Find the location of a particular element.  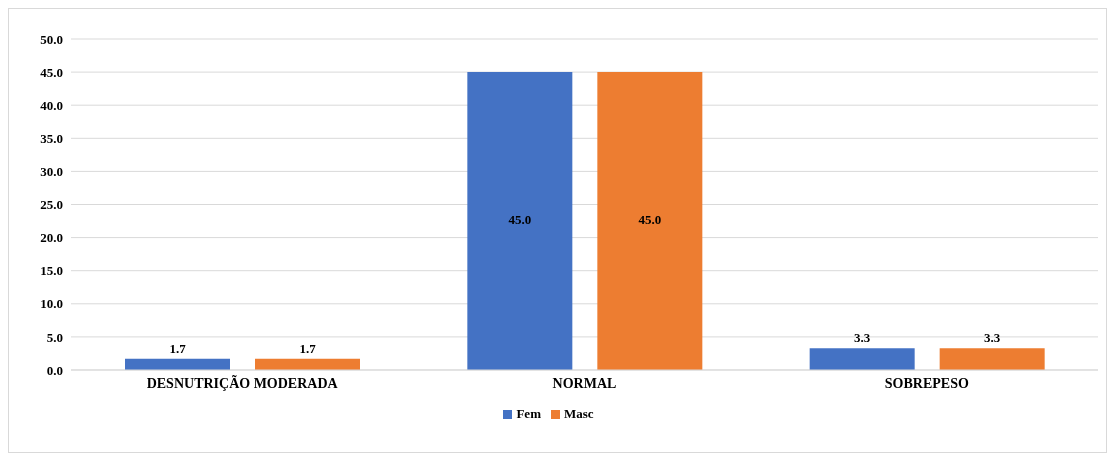

legend-label: Masc is located at coordinates (578, 413).